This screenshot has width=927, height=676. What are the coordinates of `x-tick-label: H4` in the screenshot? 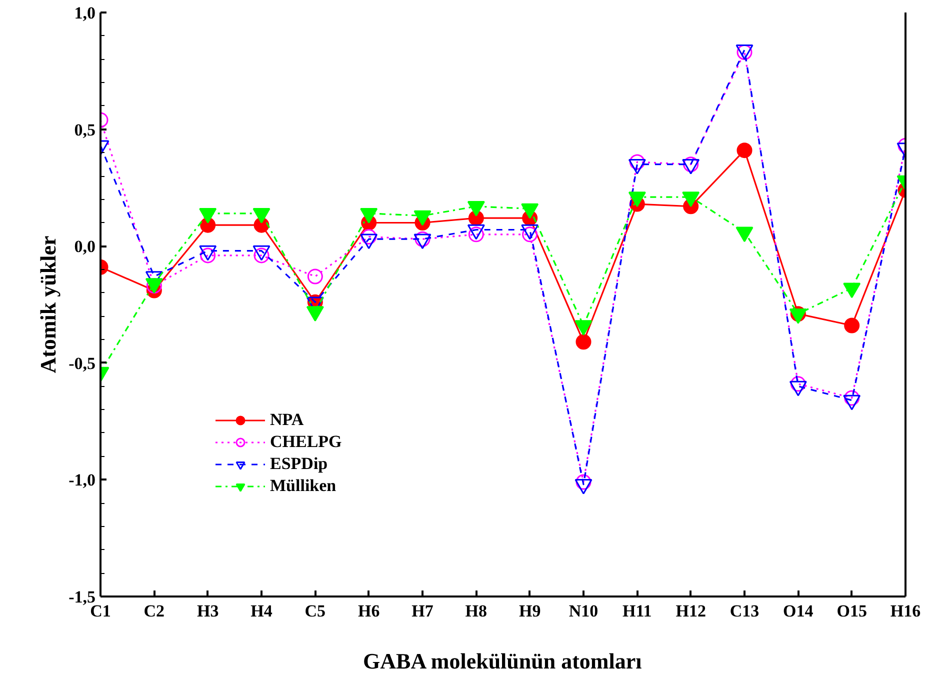 It's located at (261, 611).